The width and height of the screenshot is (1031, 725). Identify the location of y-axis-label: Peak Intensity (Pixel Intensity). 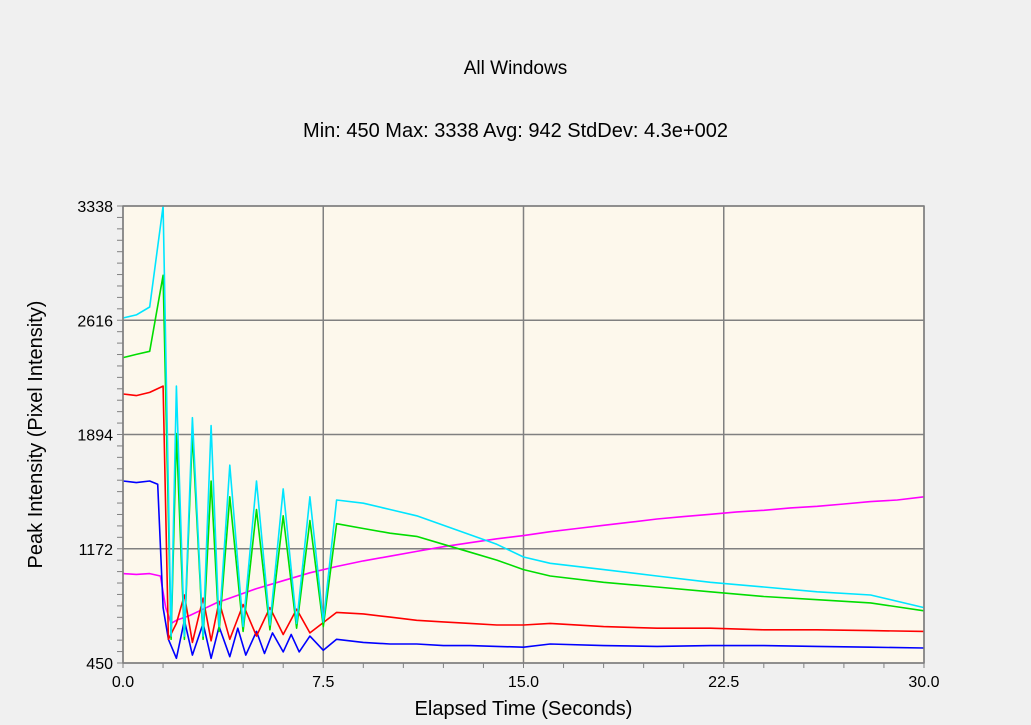
(36, 435).